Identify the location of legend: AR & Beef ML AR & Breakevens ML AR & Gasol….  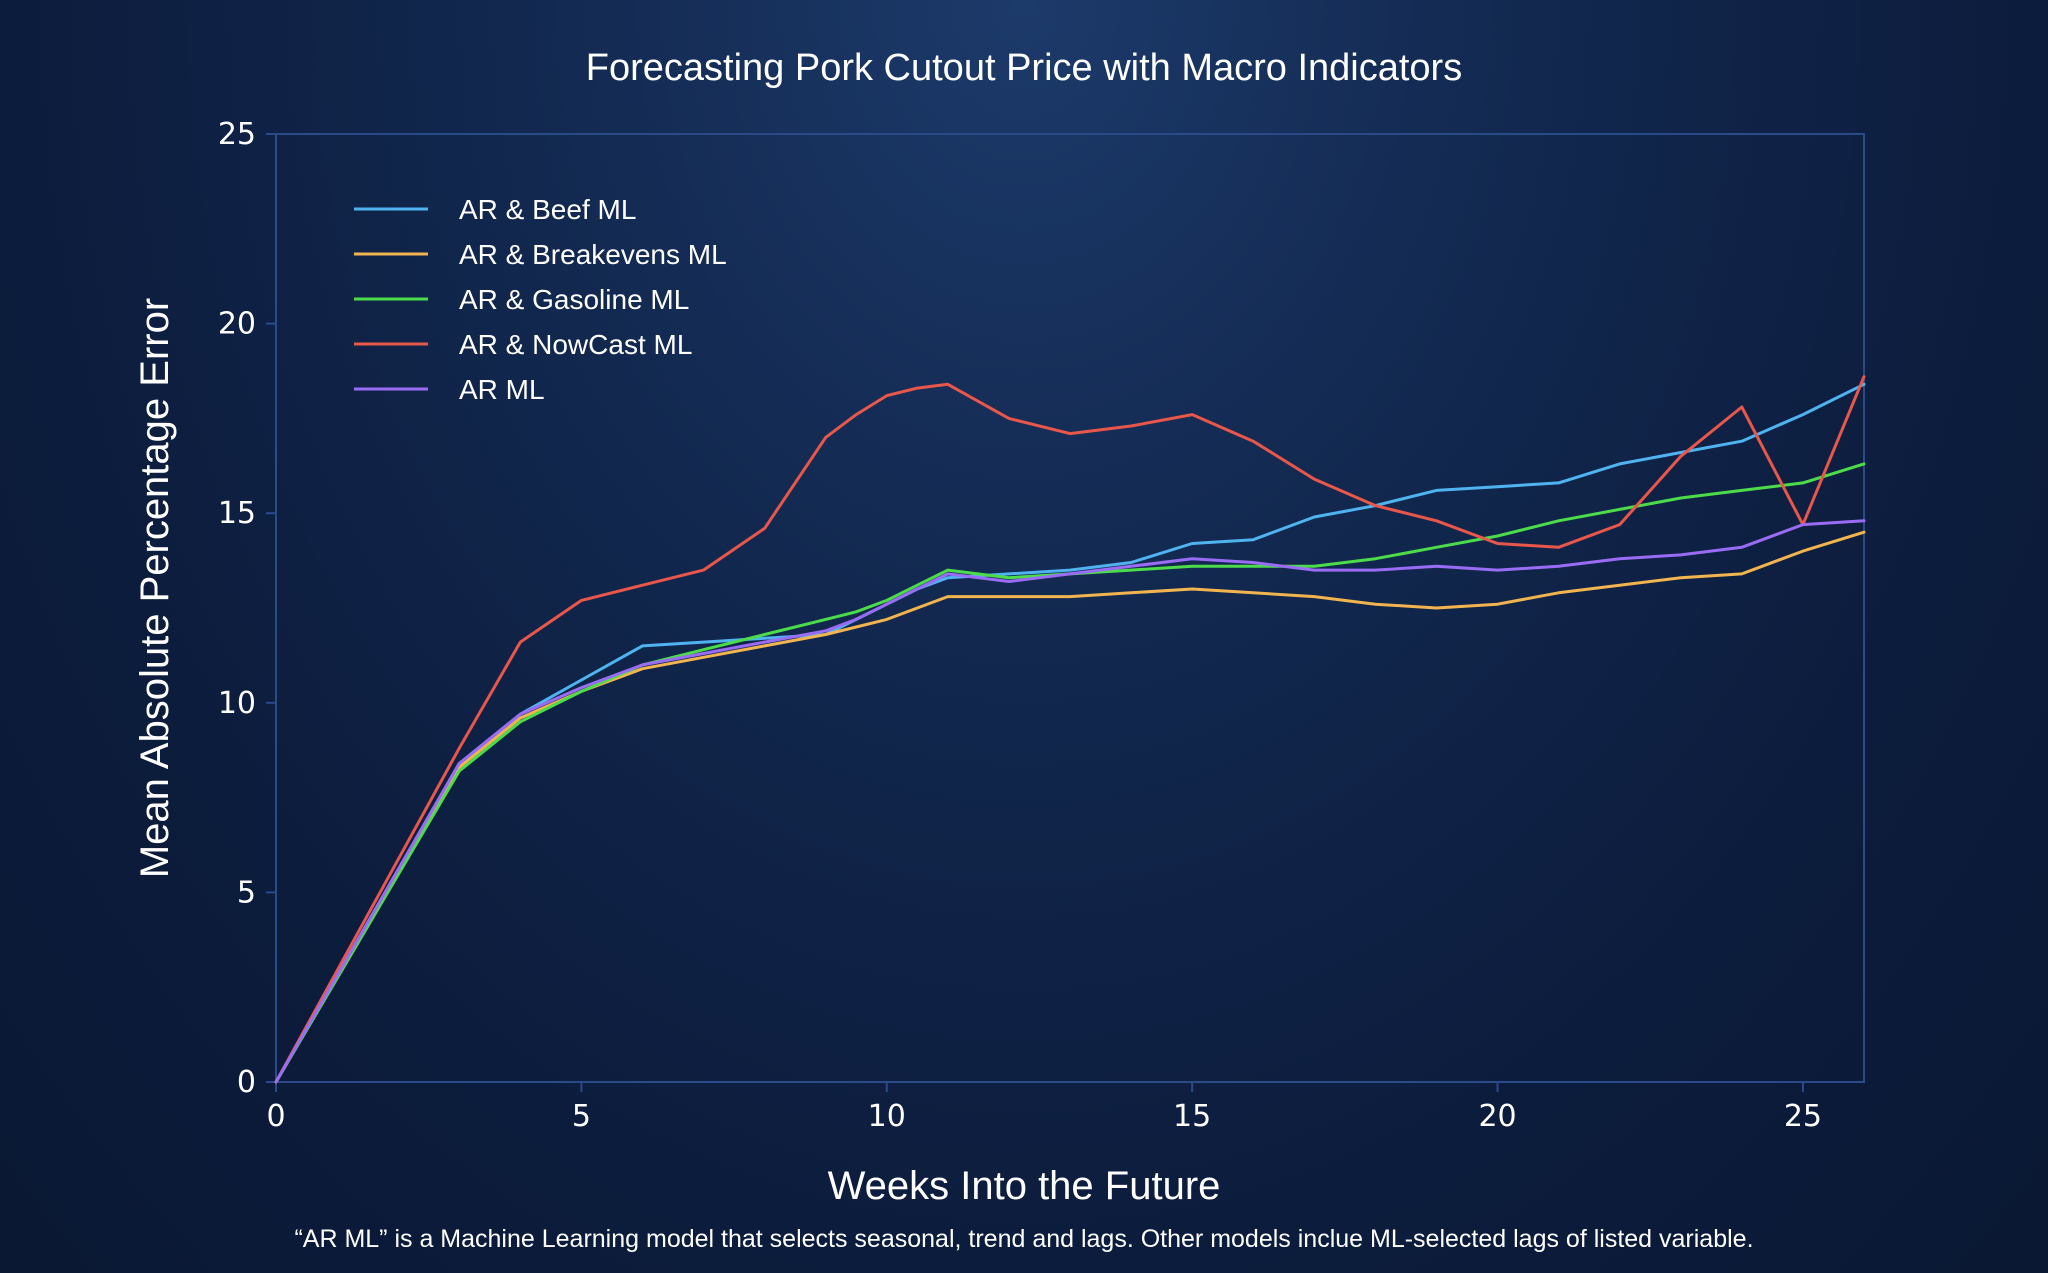
(540, 299).